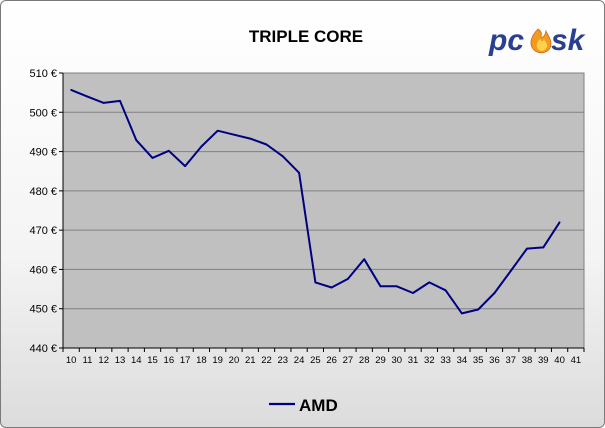 The image size is (605, 428). I want to click on x-tick-label: 11, so click(87, 360).